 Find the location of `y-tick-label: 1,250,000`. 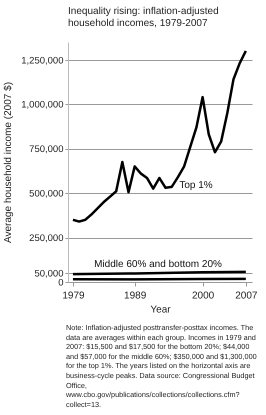

y-tick-label: 1,250,000 is located at coordinates (42, 60).